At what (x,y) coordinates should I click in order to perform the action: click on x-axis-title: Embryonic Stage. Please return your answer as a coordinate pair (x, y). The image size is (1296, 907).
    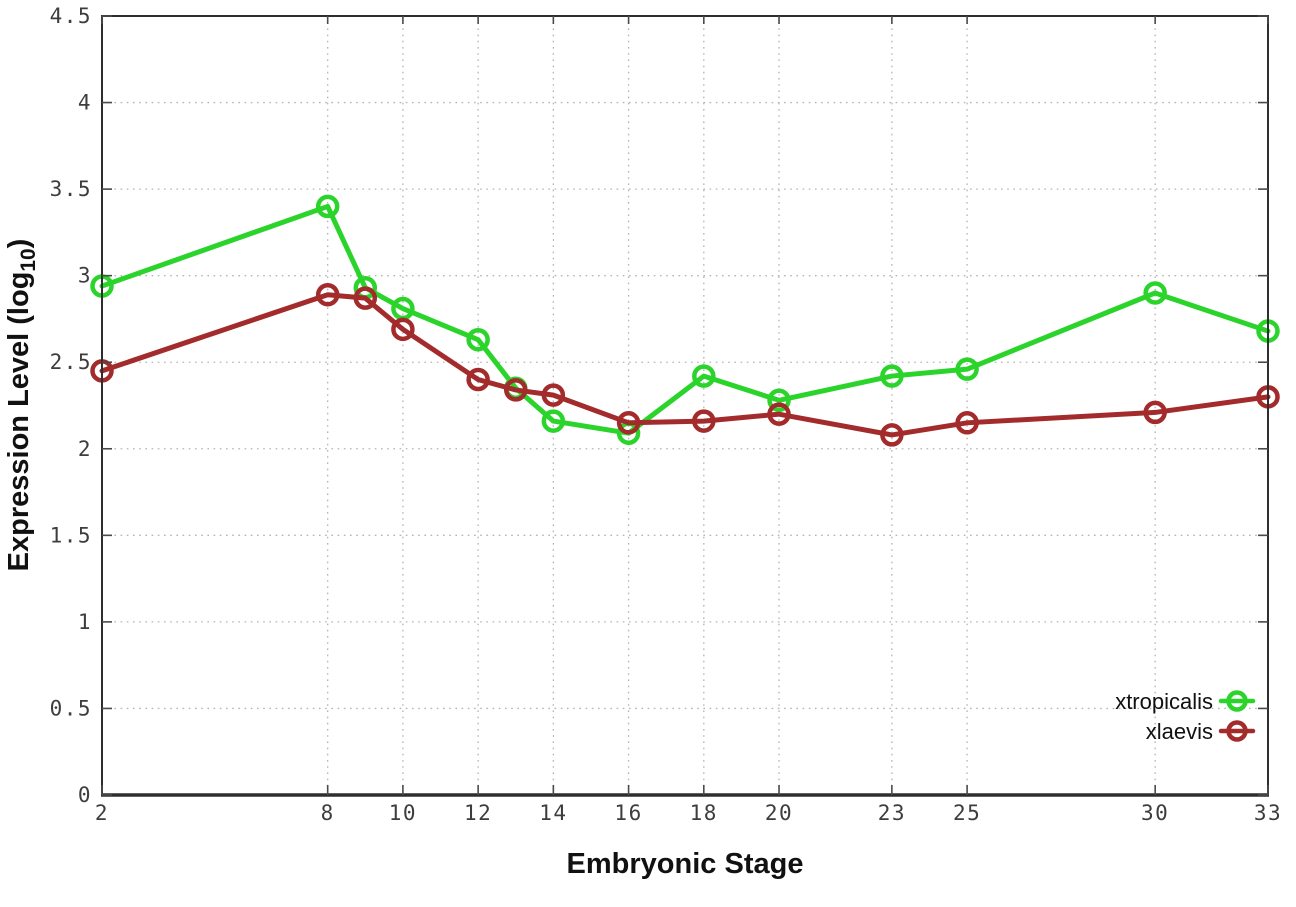
    Looking at the image, I should click on (685, 864).